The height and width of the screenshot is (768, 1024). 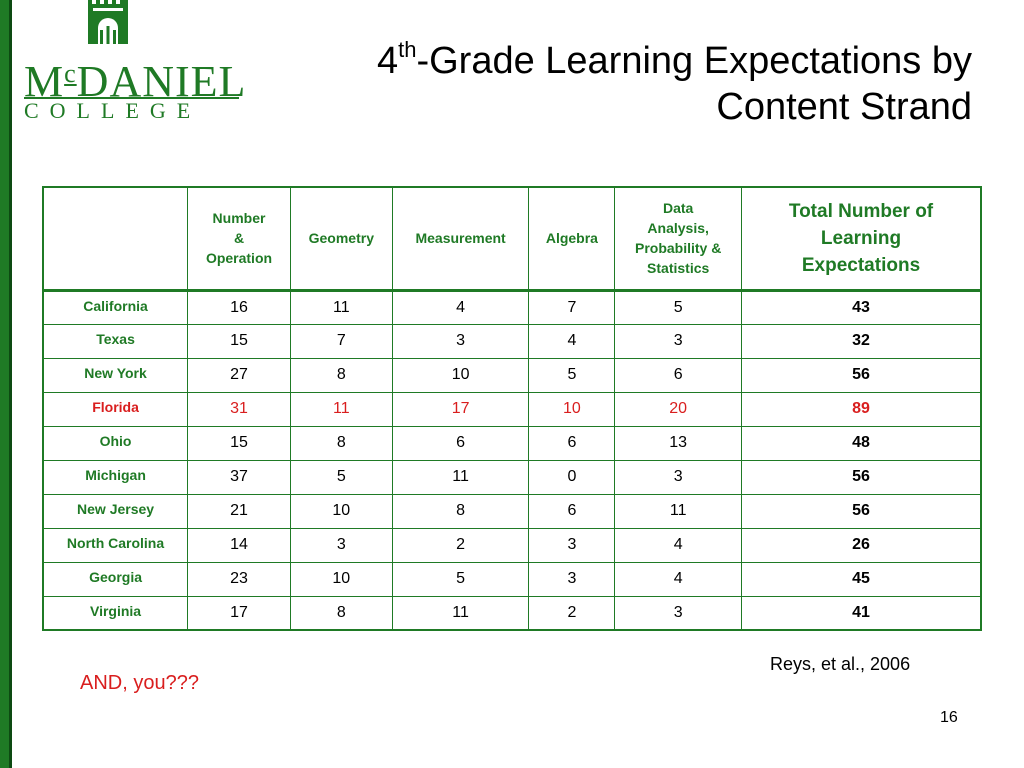 What do you see at coordinates (115, 341) in the screenshot?
I see `state-name: Texas` at bounding box center [115, 341].